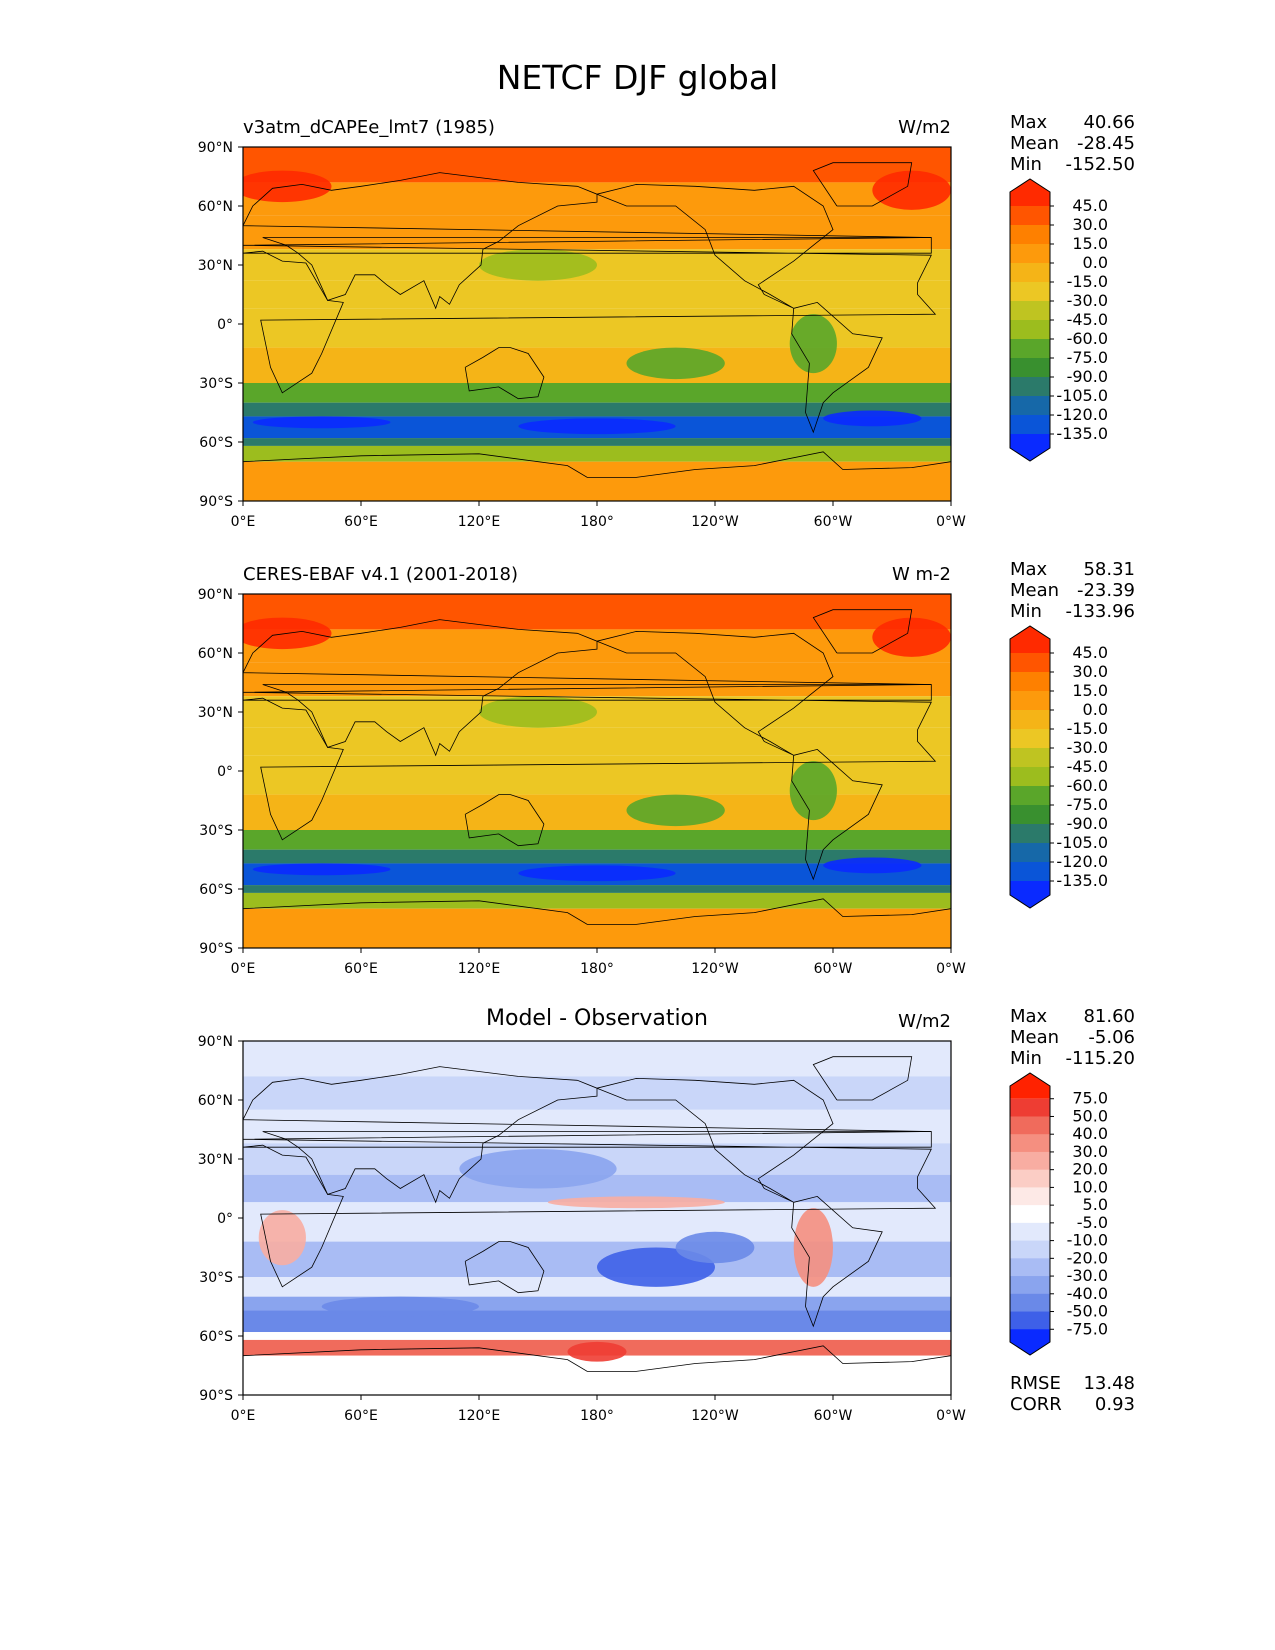  I want to click on x-tick-label: 120°E, so click(479, 969).